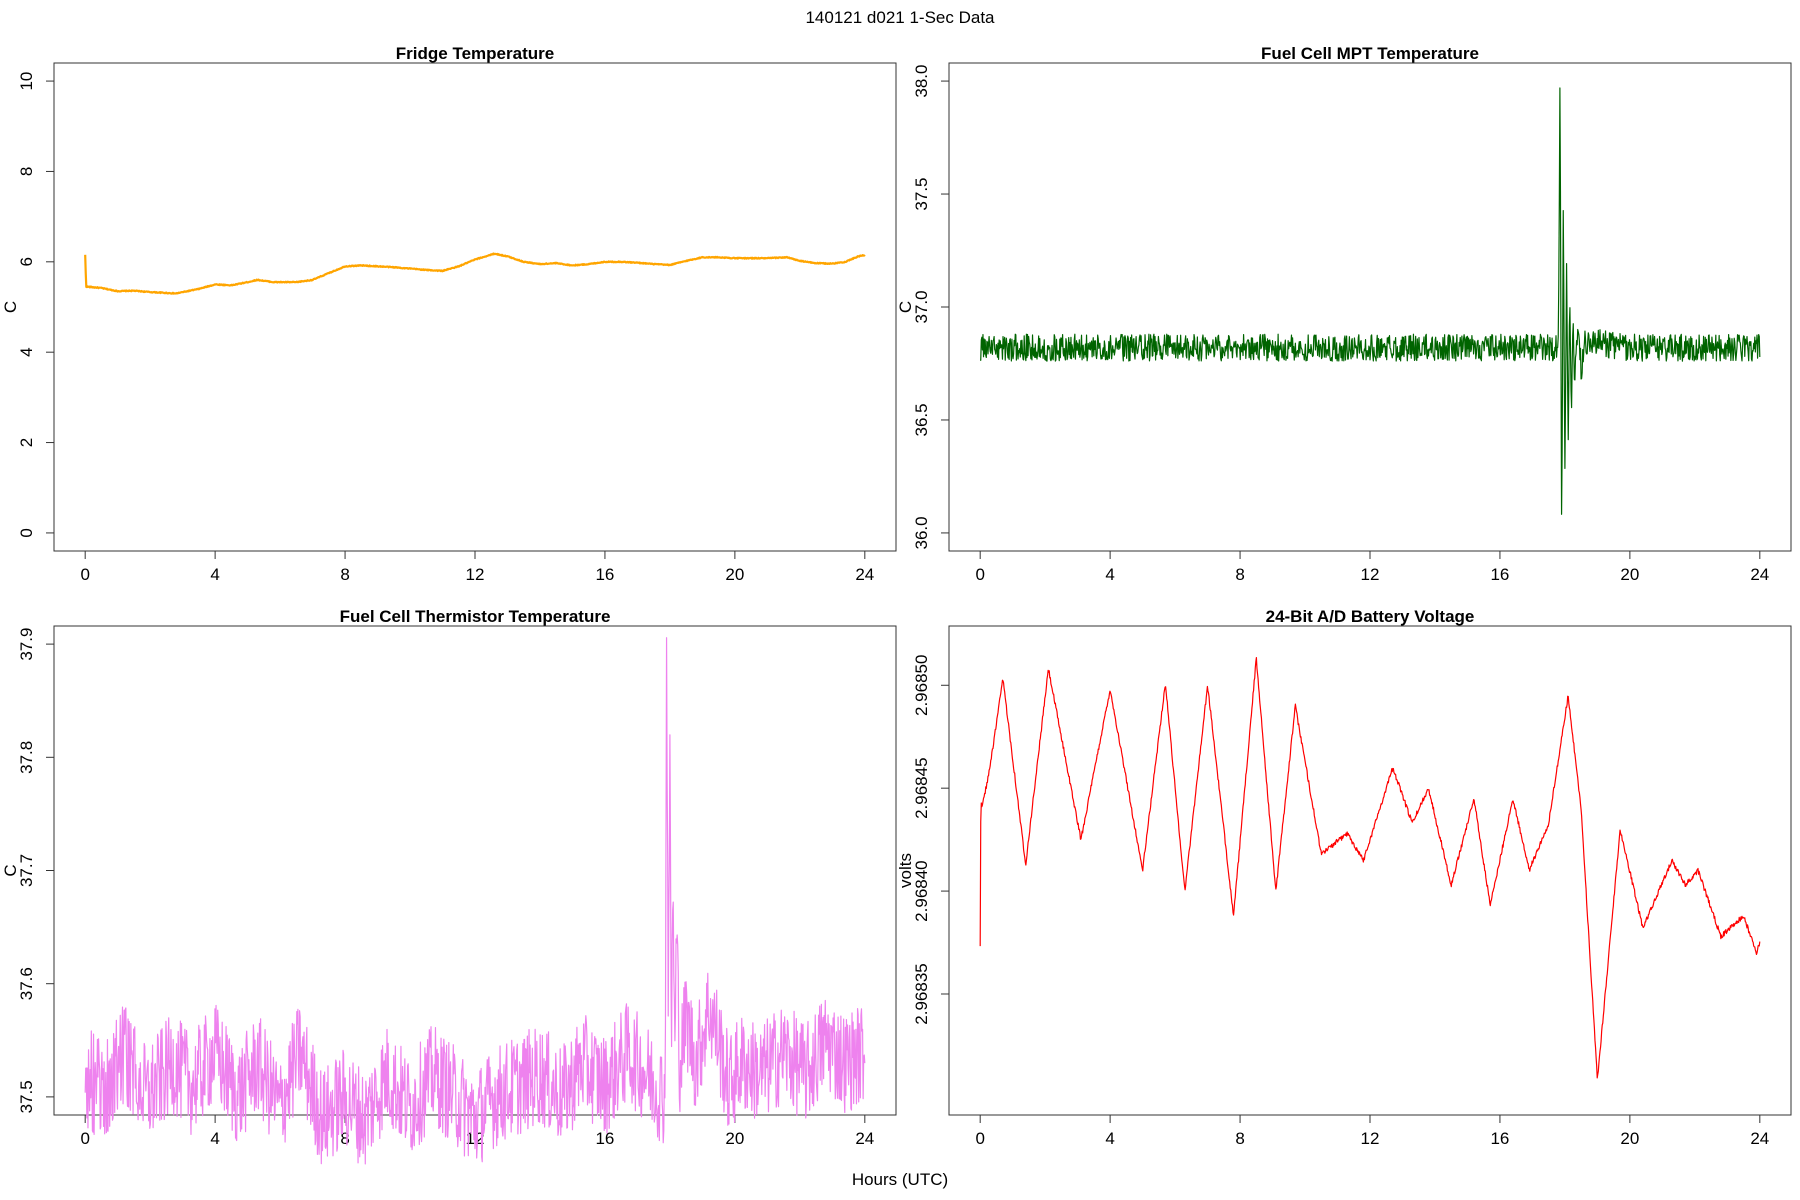  What do you see at coordinates (1499, 1138) in the screenshot?
I see `chart-4-x-tick-label: 16` at bounding box center [1499, 1138].